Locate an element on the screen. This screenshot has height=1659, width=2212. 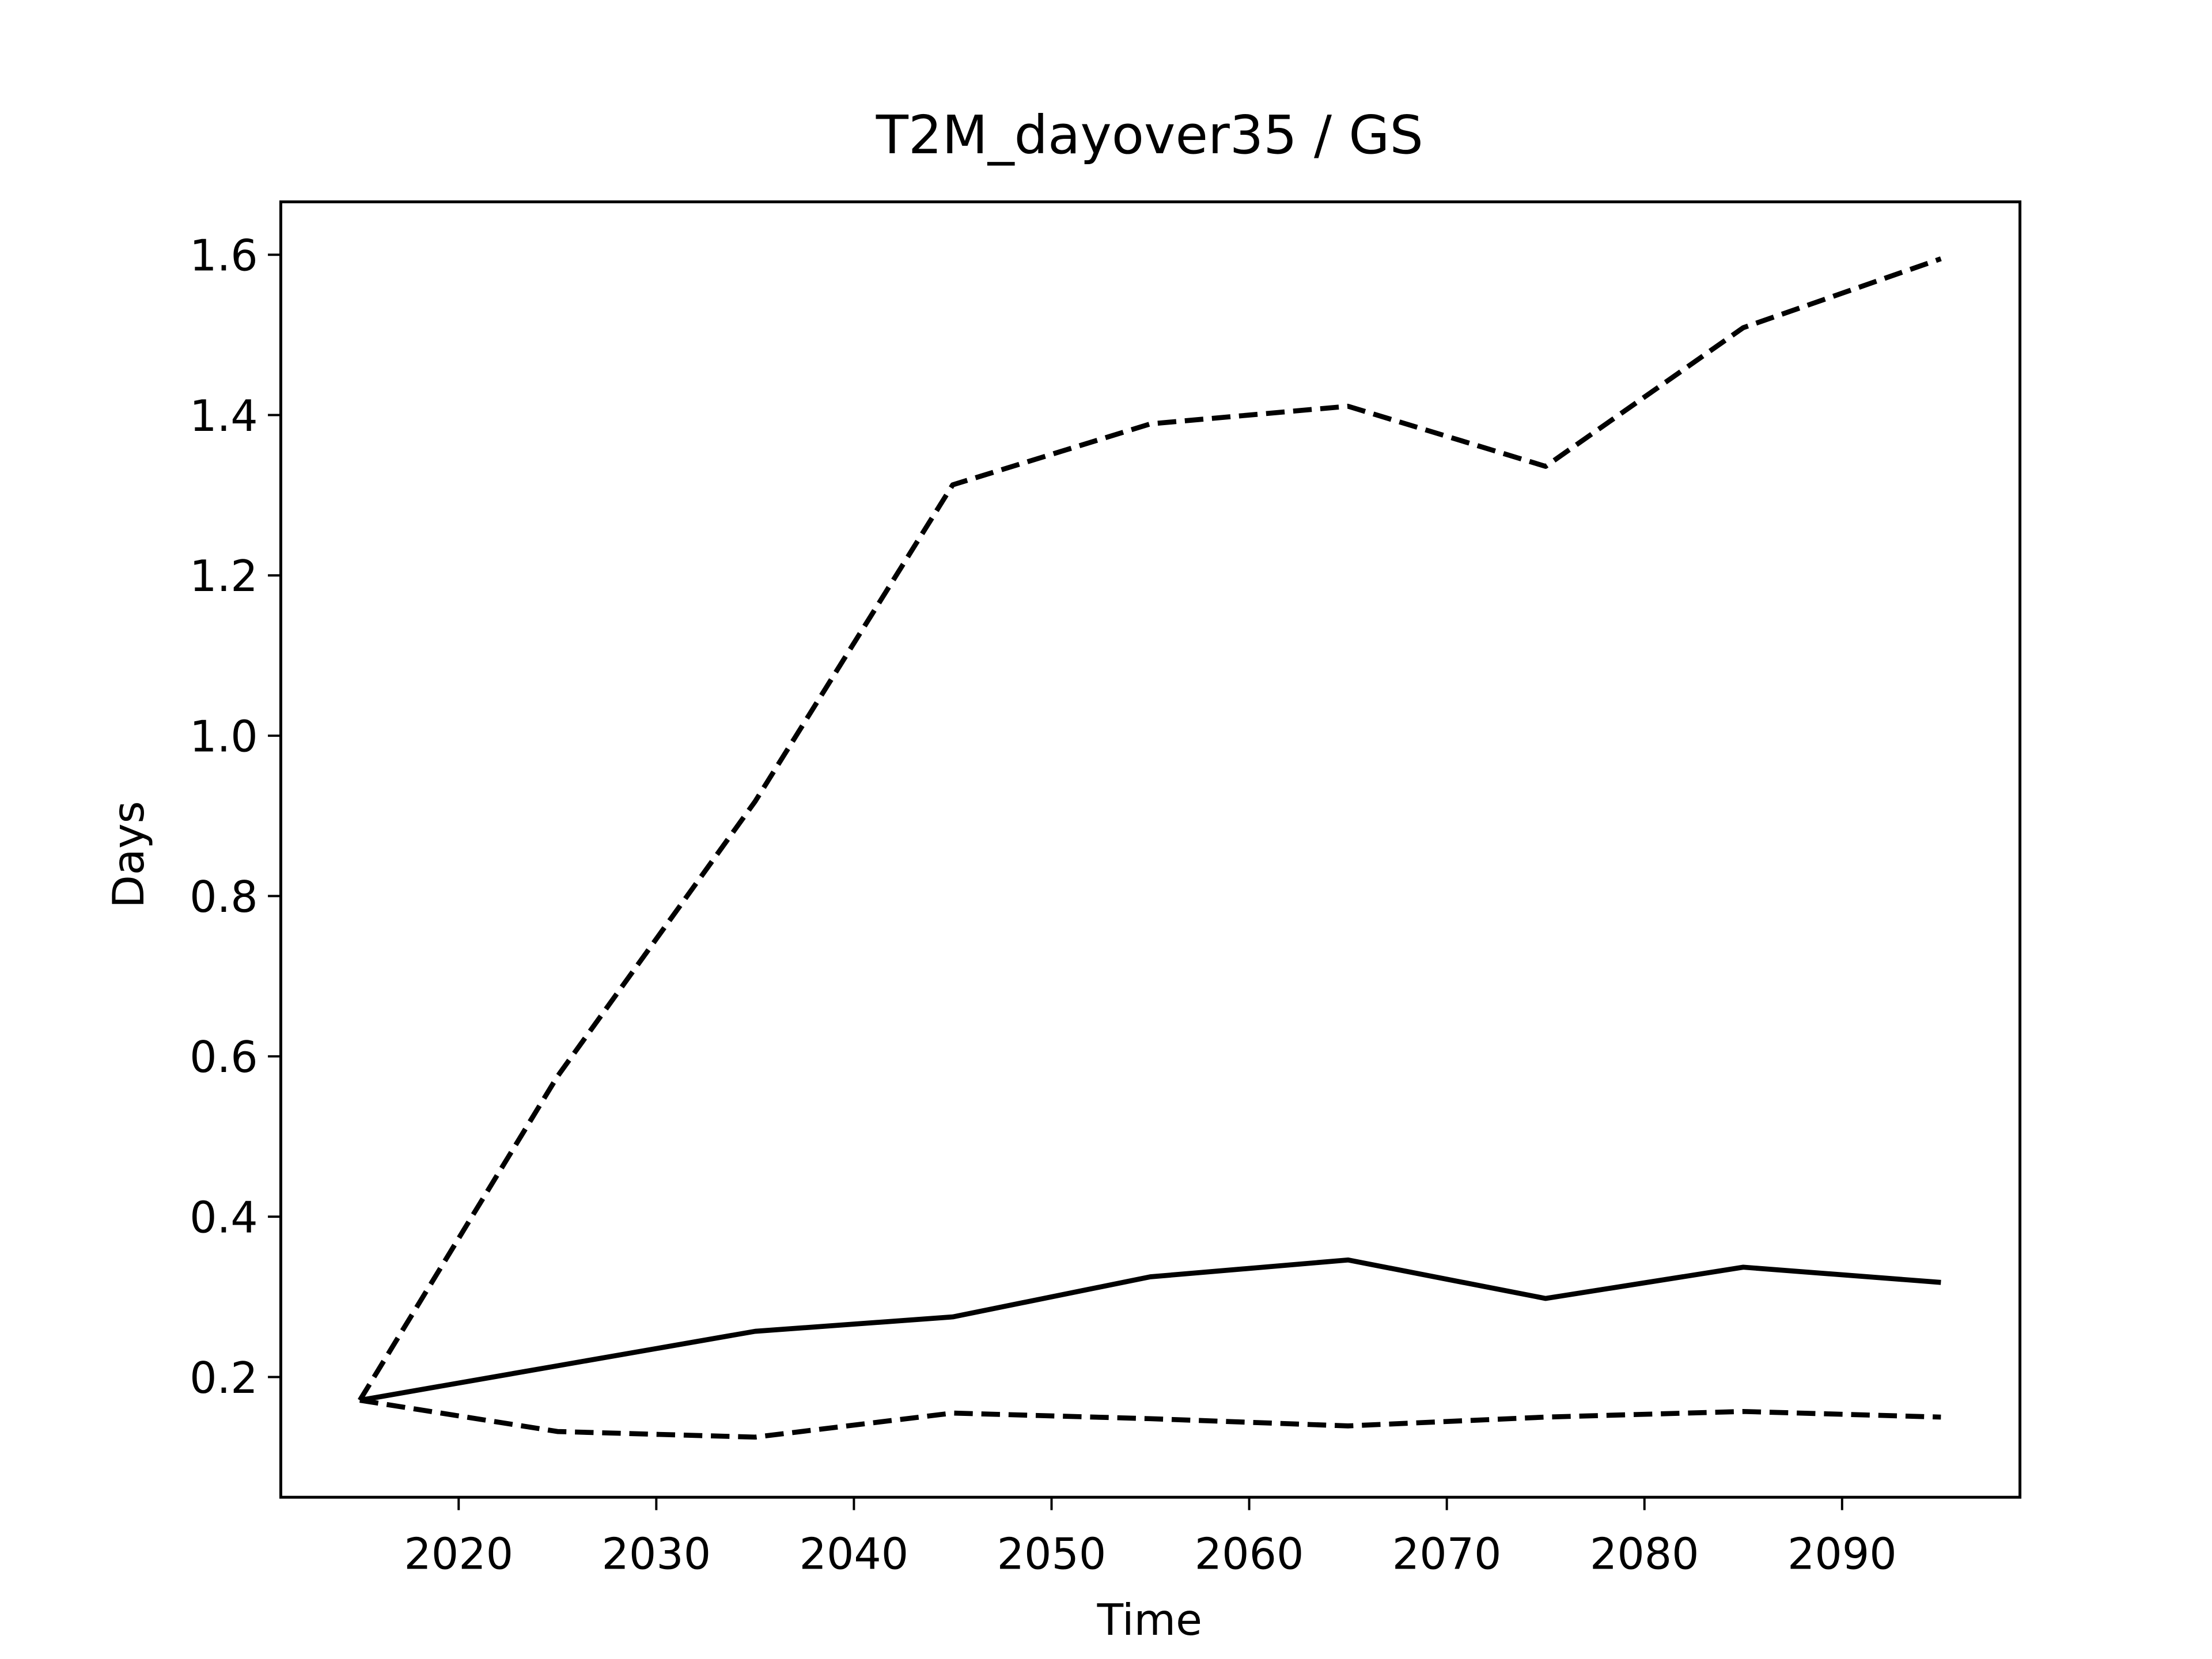
y-tick-label: 1.2 is located at coordinates (224, 576).